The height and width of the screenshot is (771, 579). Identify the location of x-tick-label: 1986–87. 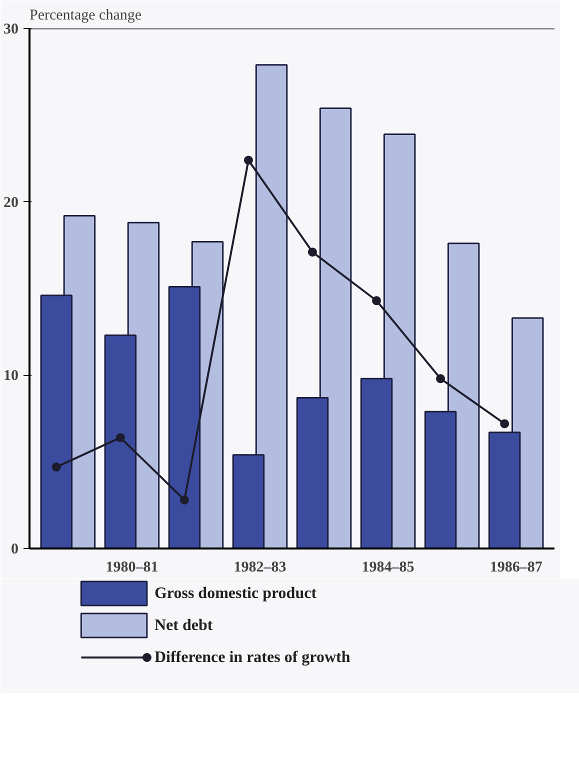
(516, 568).